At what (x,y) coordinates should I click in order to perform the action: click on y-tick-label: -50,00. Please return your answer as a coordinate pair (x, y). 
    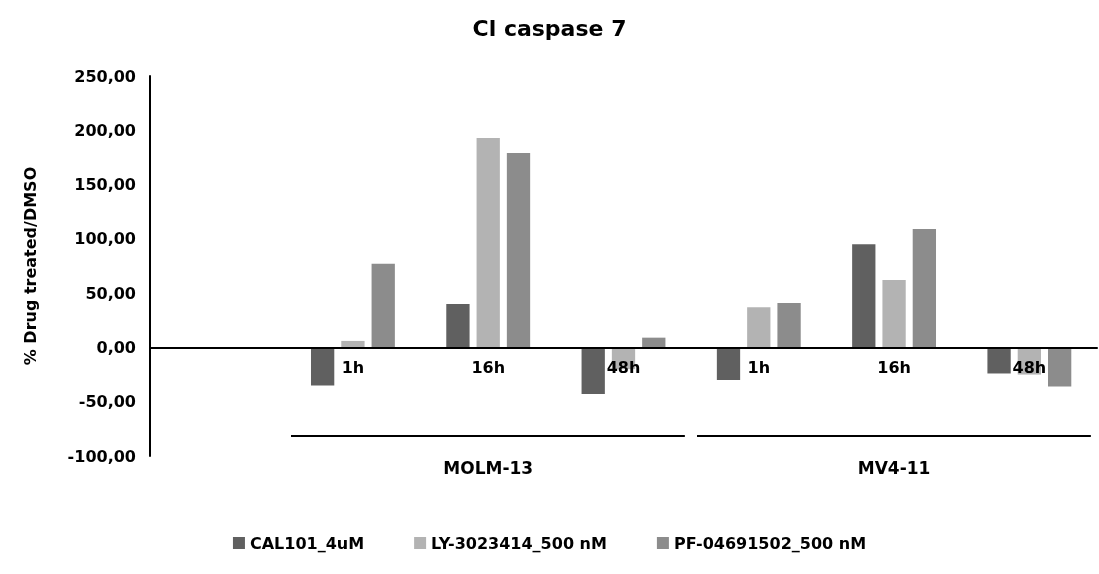
    Looking at the image, I should click on (107, 402).